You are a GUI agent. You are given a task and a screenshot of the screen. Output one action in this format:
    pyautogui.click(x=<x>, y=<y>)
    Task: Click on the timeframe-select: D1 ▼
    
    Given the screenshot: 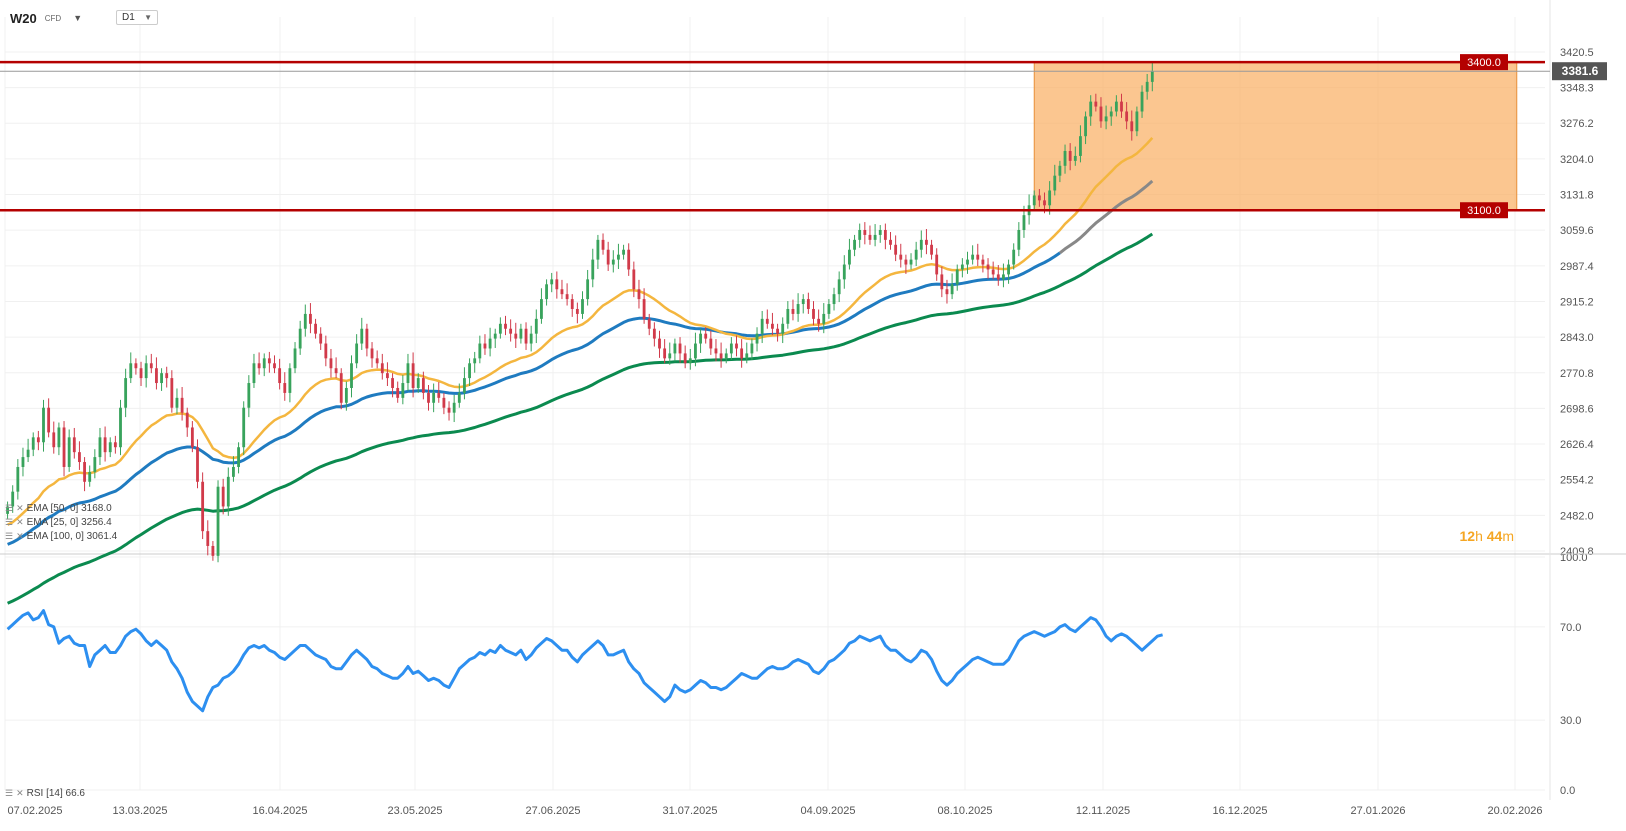 What is the action you would take?
    pyautogui.click(x=137, y=17)
    